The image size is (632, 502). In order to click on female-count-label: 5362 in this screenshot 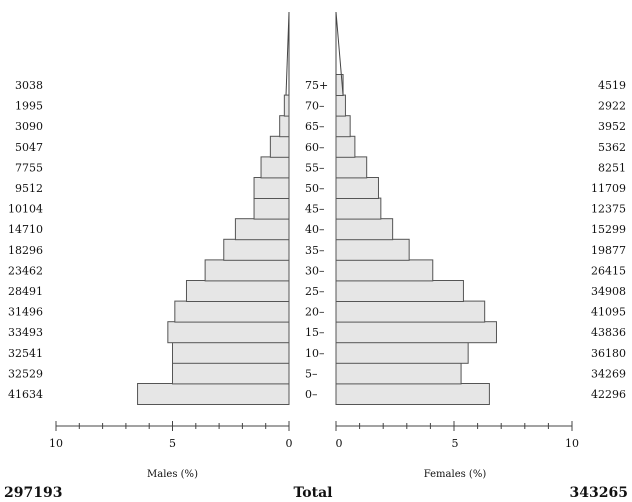, I will do `click(612, 147)`.